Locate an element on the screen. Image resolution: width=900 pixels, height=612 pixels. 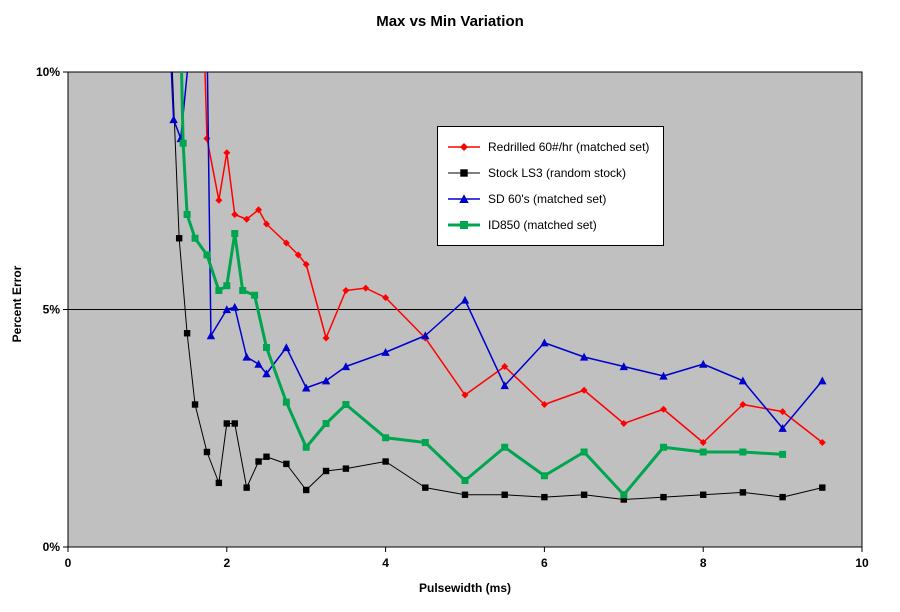
x-tick-label: 10 is located at coordinates (862, 563).